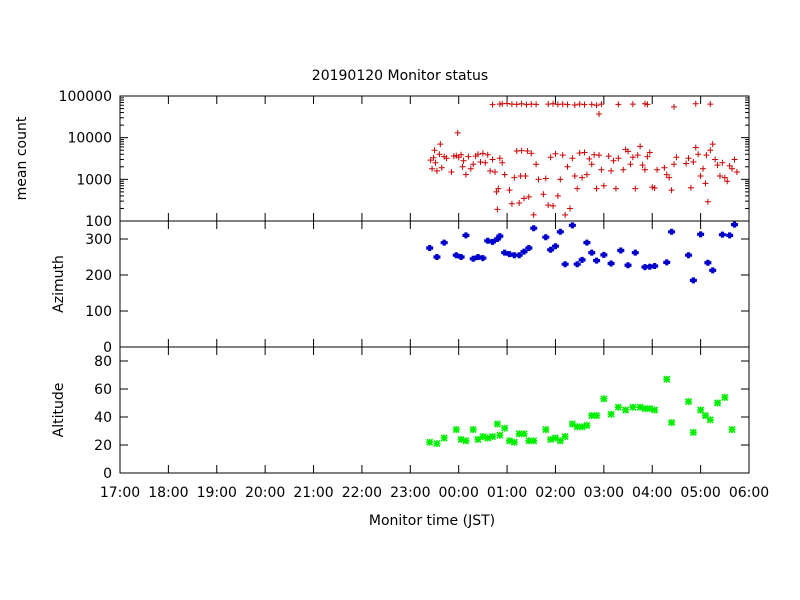  Describe the element at coordinates (89, 139) in the screenshot. I see `y-tick-label: 10000` at that location.